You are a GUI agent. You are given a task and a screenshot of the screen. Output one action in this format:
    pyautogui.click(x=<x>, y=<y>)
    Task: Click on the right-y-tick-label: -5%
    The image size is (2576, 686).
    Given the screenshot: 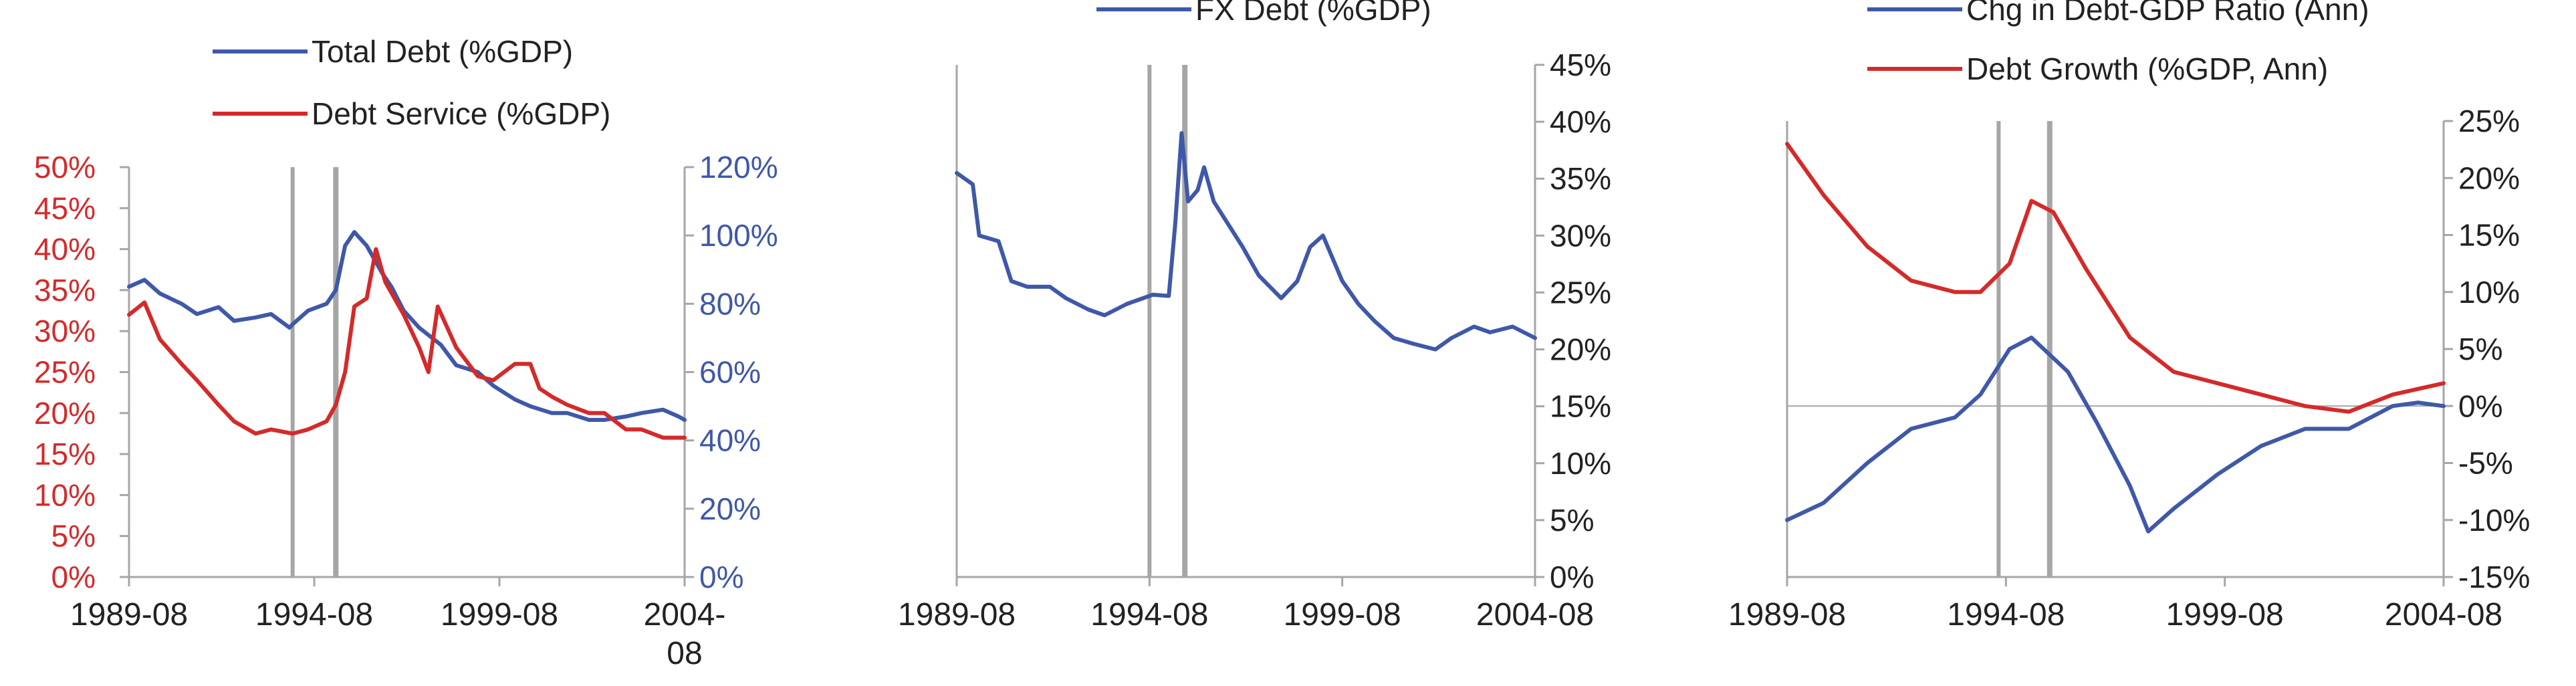 What is the action you would take?
    pyautogui.click(x=2485, y=463)
    